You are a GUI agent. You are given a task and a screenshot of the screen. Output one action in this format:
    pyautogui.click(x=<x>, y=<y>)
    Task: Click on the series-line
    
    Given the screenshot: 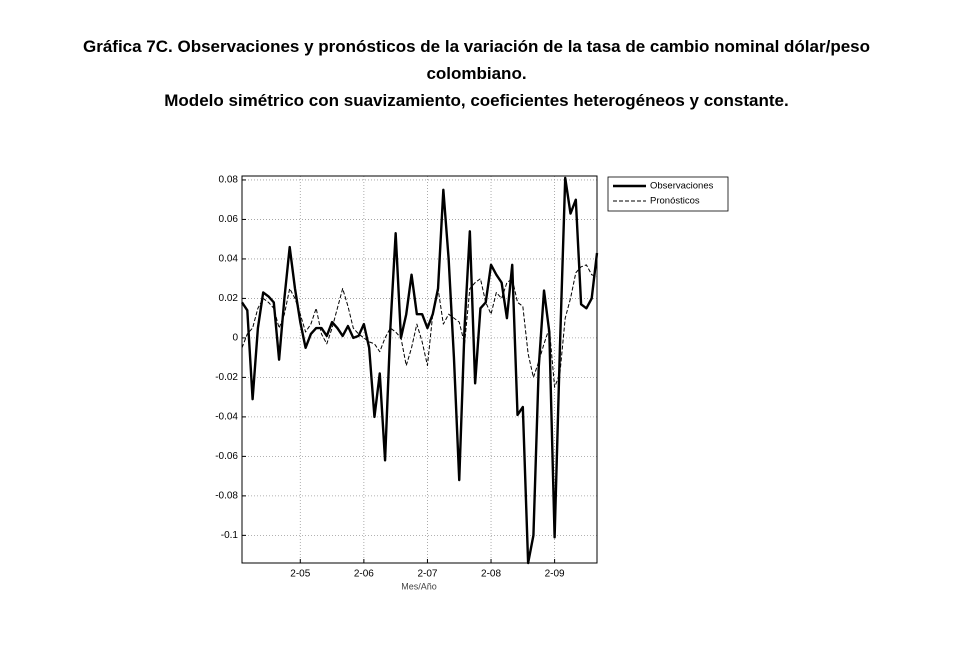 What is the action you would take?
    pyautogui.click(x=419, y=326)
    